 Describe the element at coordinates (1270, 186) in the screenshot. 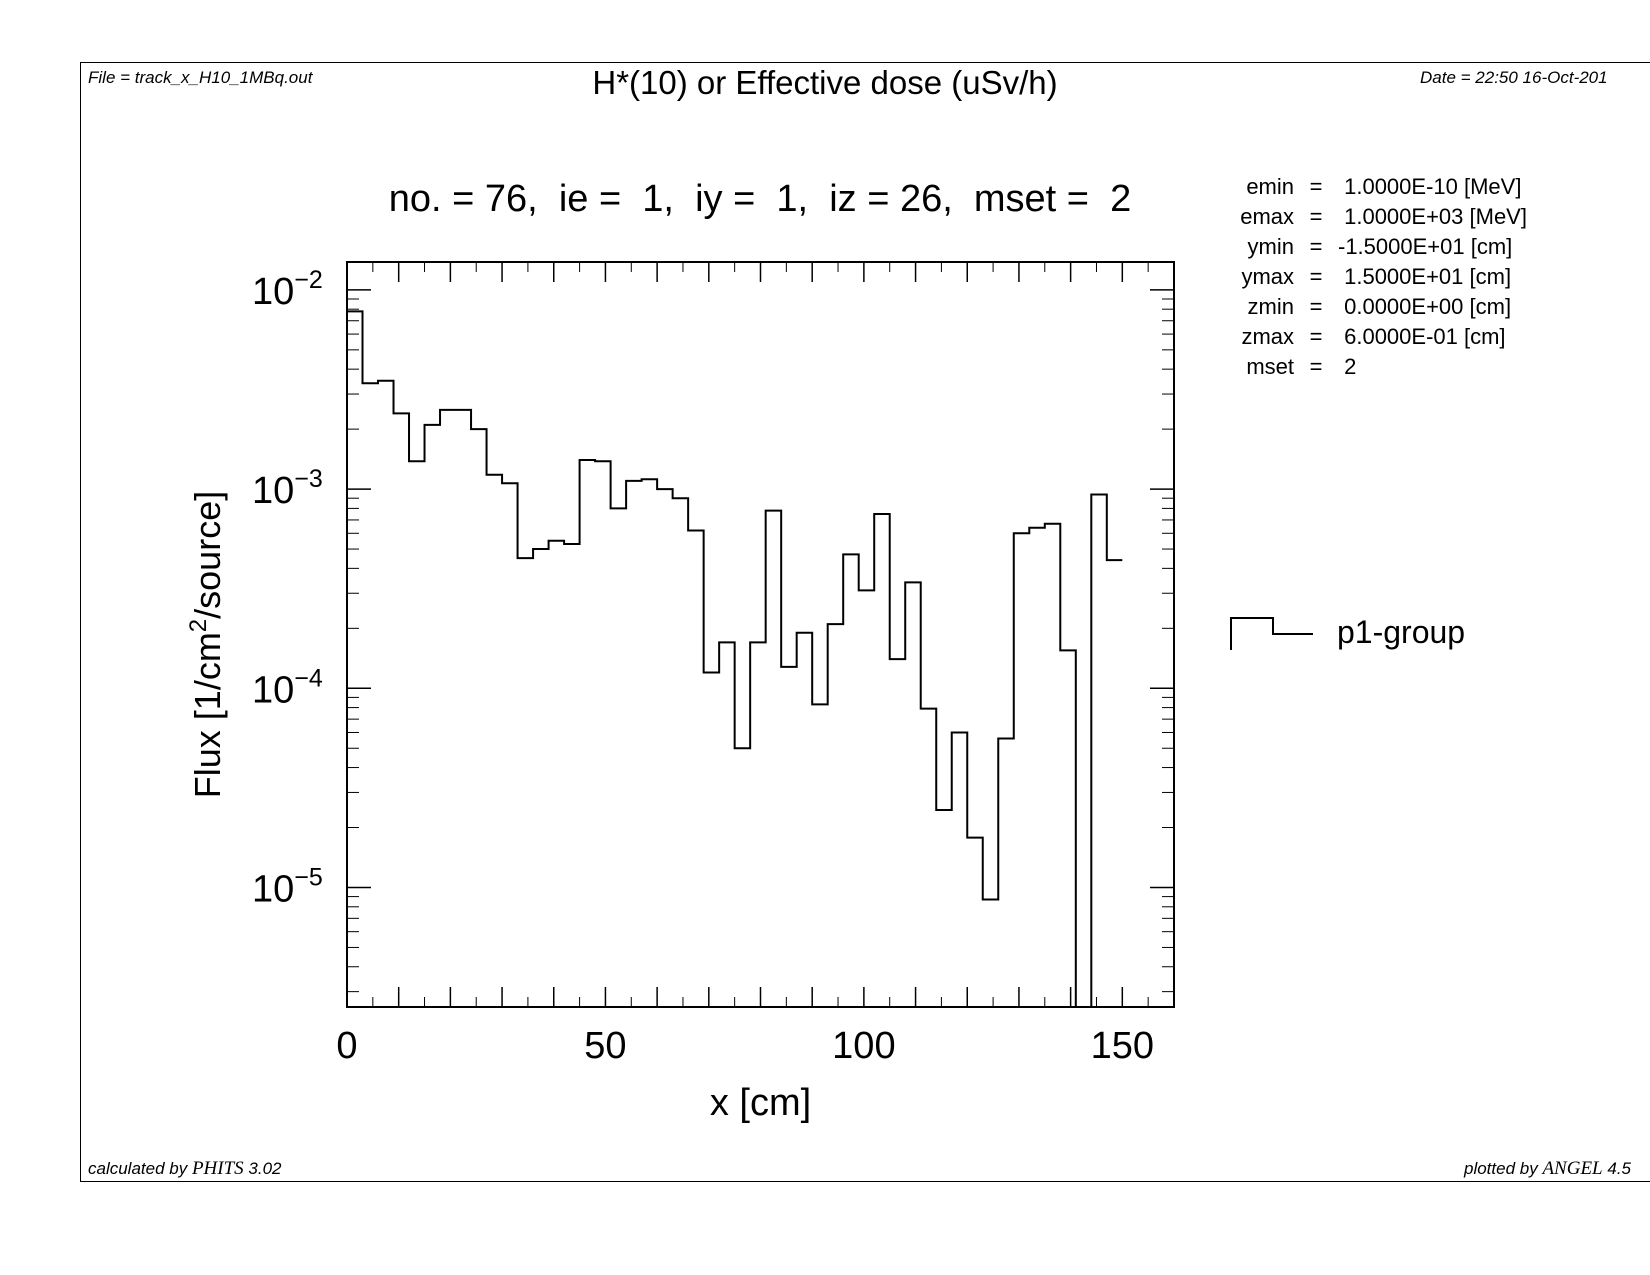

I see `param-name: emin` at that location.